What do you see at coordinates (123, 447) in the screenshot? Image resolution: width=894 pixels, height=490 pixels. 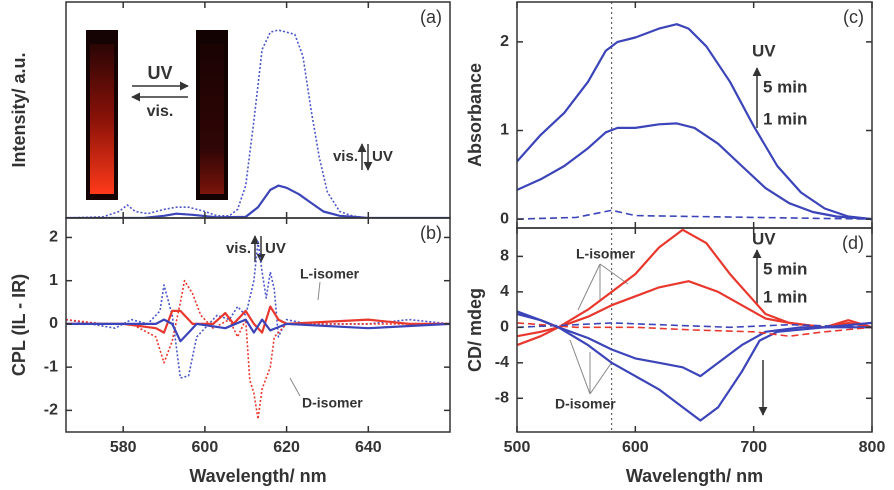 I see `x-tick-label: 580` at bounding box center [123, 447].